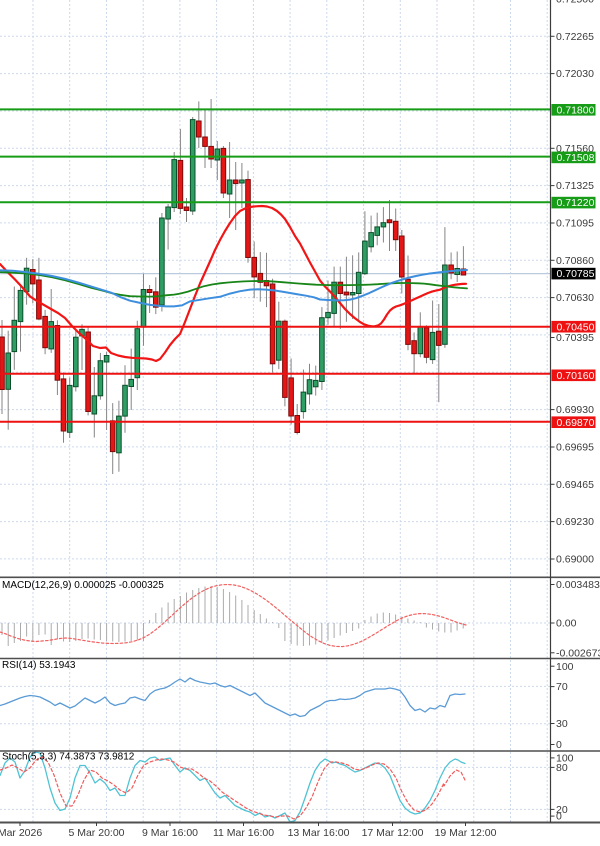 The image size is (600, 846). Describe the element at coordinates (575, 560) in the screenshot. I see `svg-text: 0.69000` at that location.